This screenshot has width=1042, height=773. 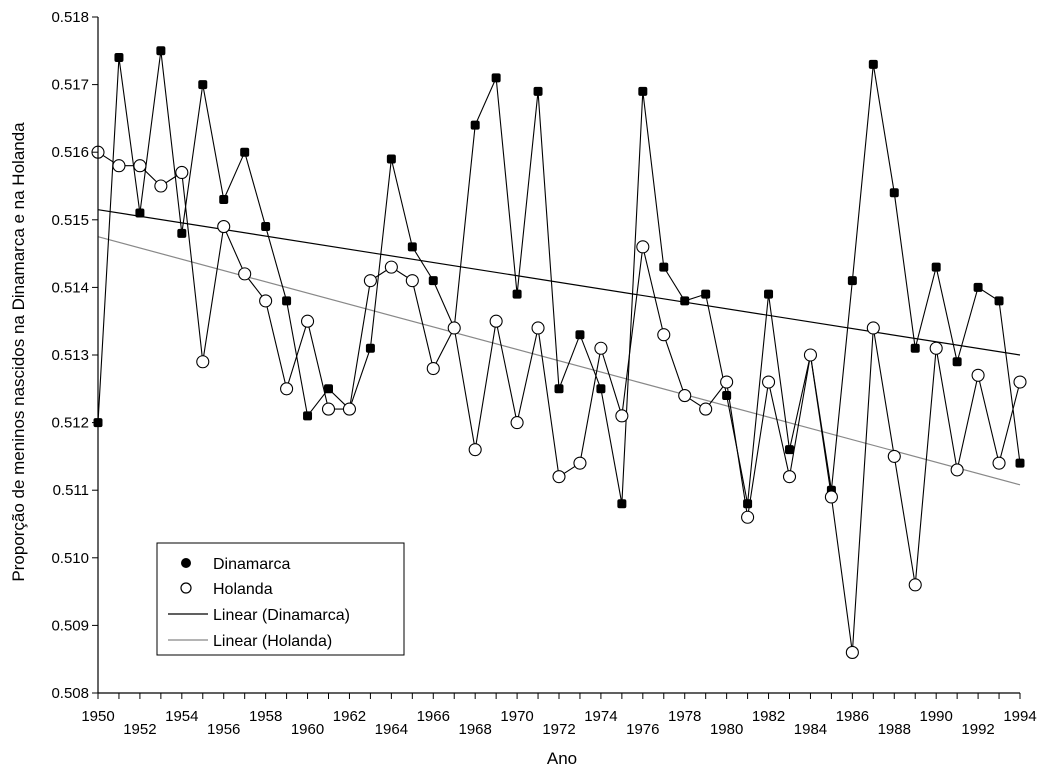 What do you see at coordinates (243, 589) in the screenshot?
I see `legend-label-holanda: Holanda` at bounding box center [243, 589].